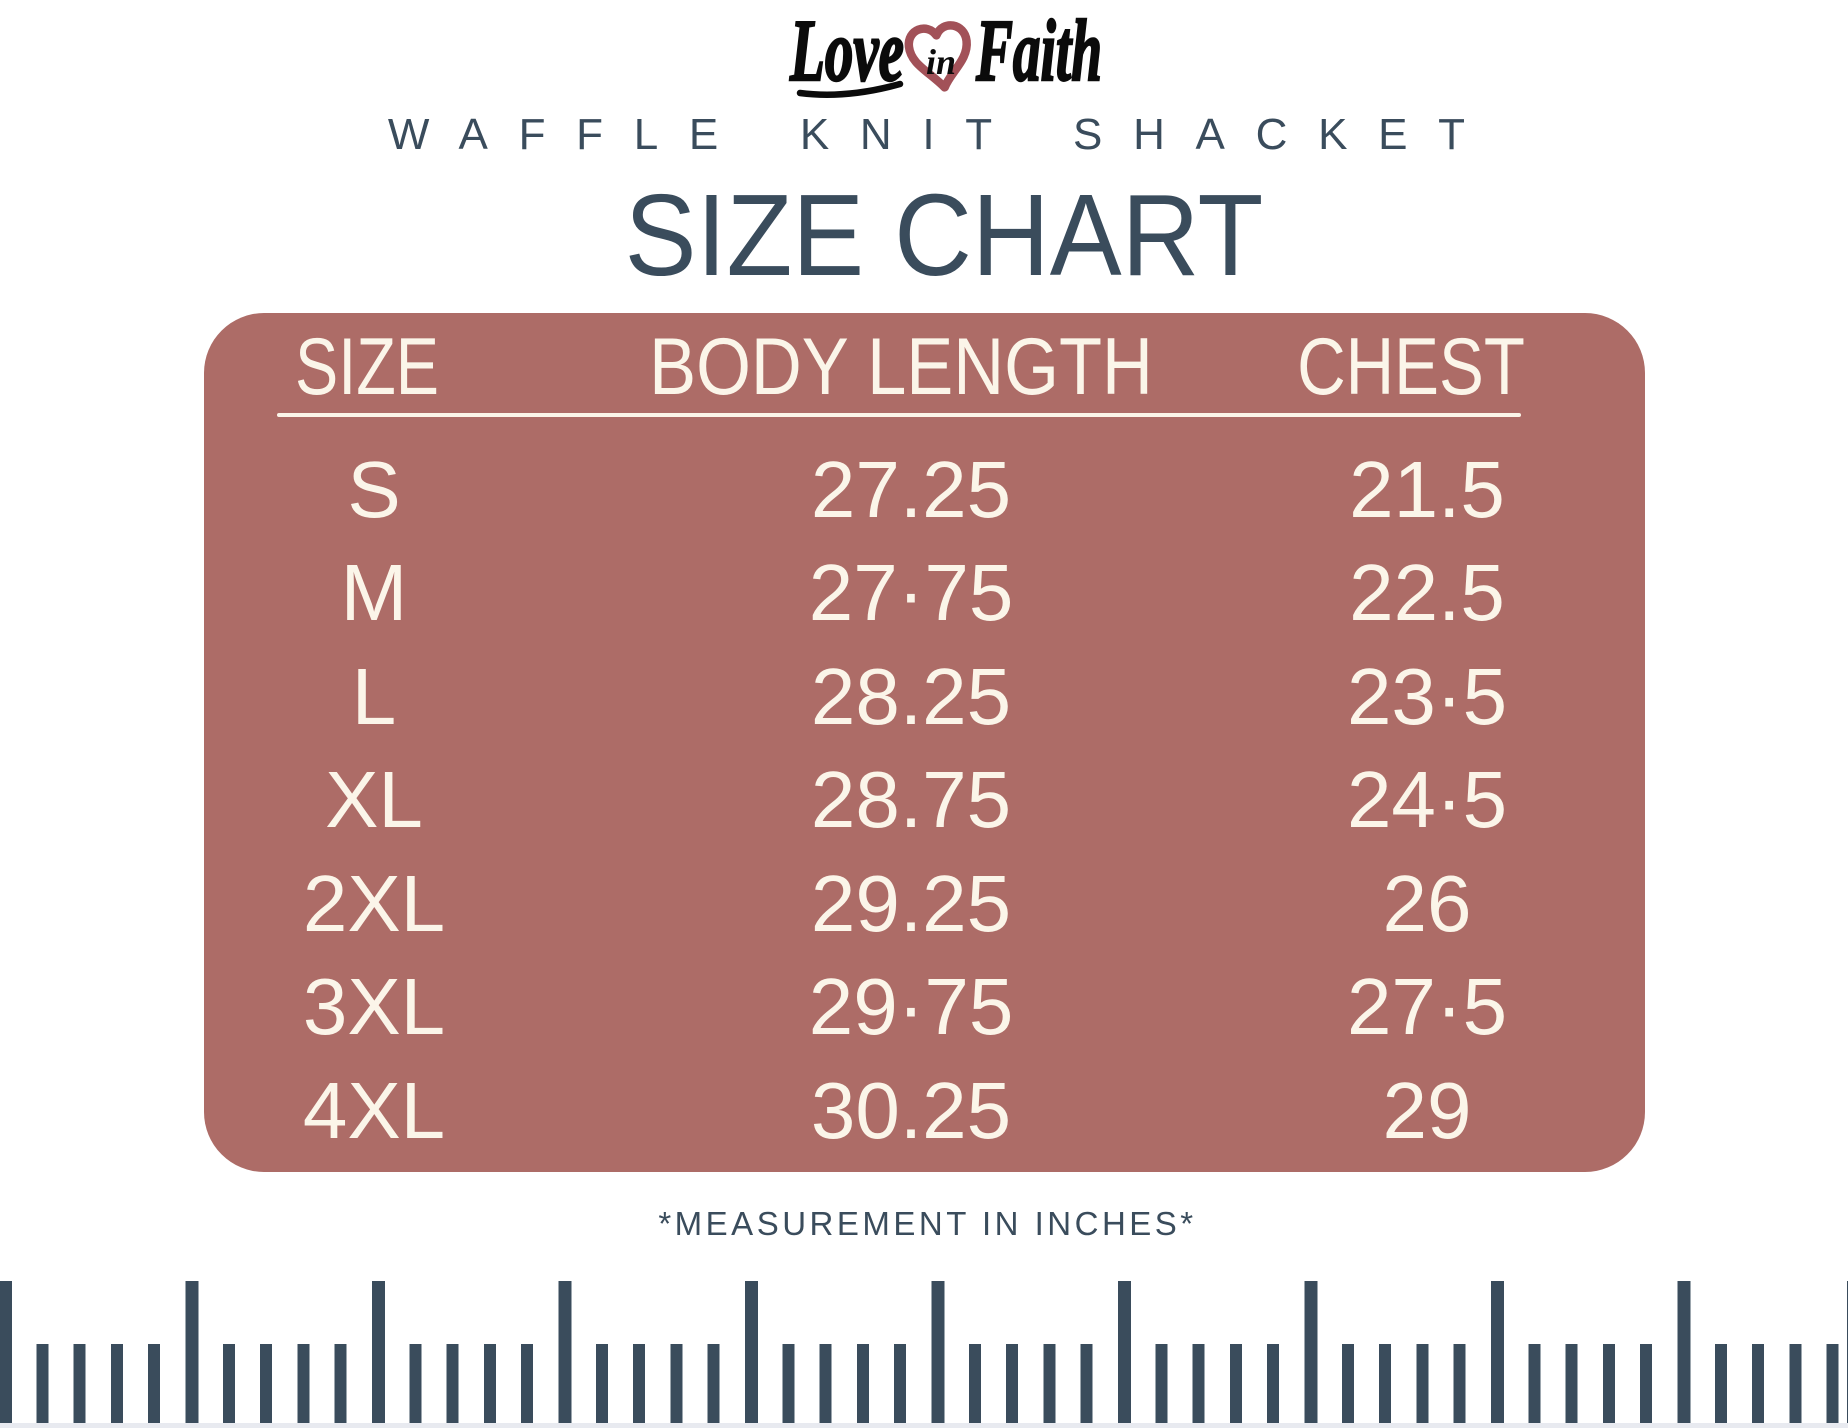 This screenshot has width=1848, height=1428. What do you see at coordinates (846, 53) in the screenshot?
I see `svg-text: Love` at bounding box center [846, 53].